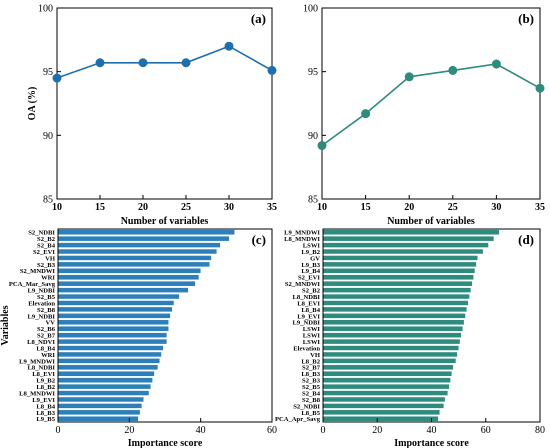  Describe the element at coordinates (315, 258) in the screenshot. I see `variable-label: GV` at that location.